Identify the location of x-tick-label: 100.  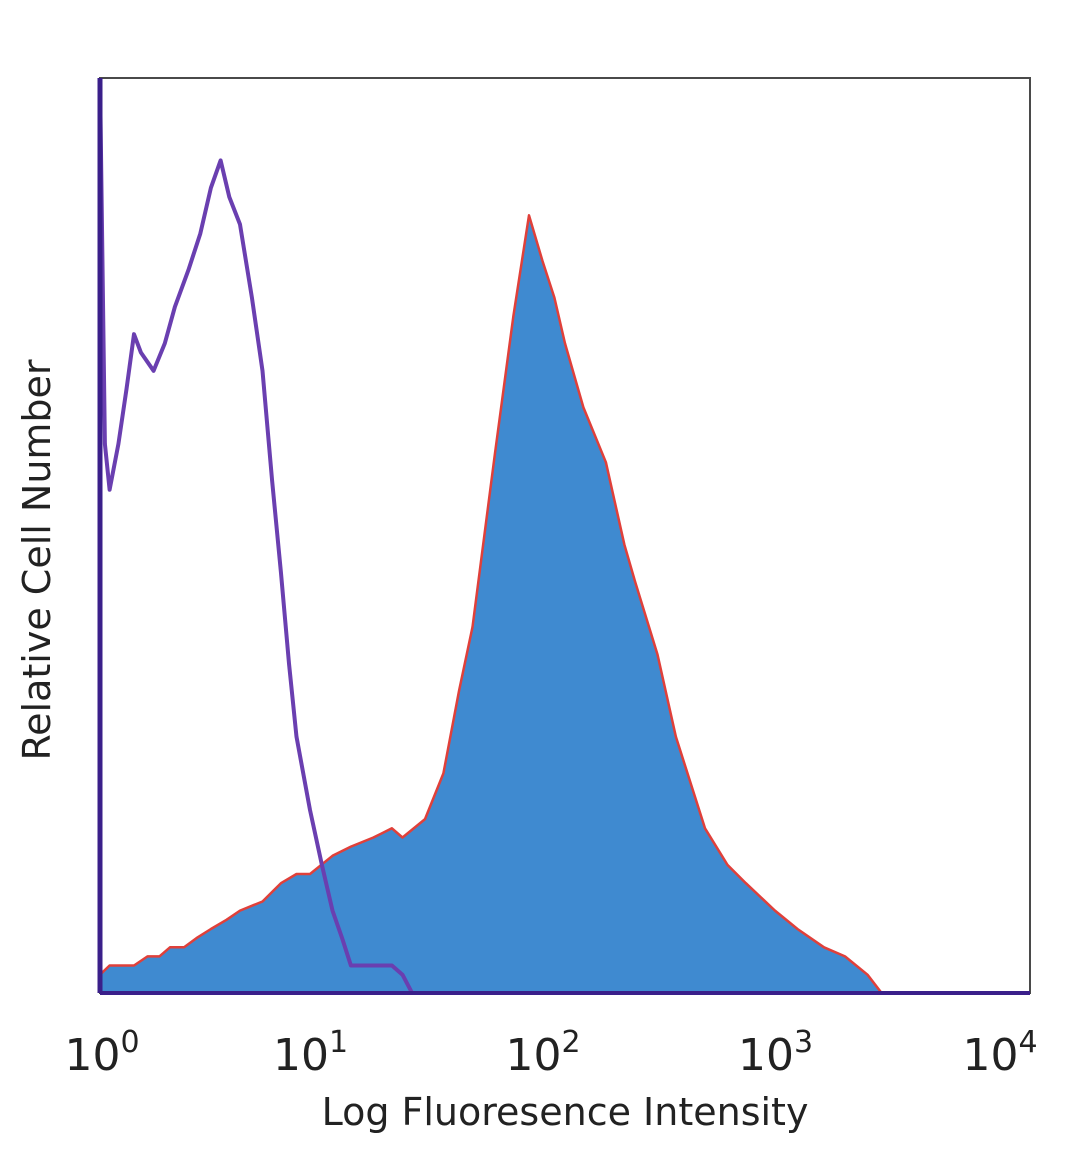
(101, 1053).